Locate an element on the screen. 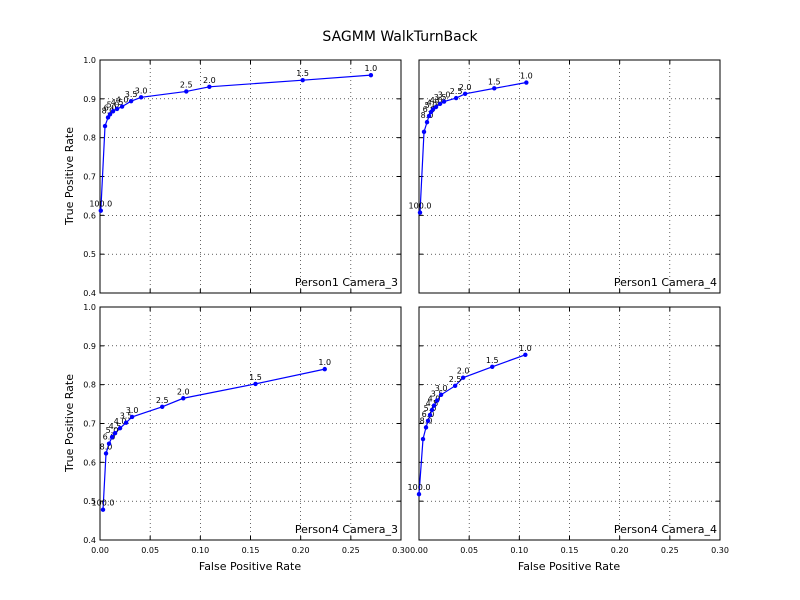 Image resolution: width=800 pixels, height=600 pixels. x-tick-label: 0.00 is located at coordinates (419, 550).